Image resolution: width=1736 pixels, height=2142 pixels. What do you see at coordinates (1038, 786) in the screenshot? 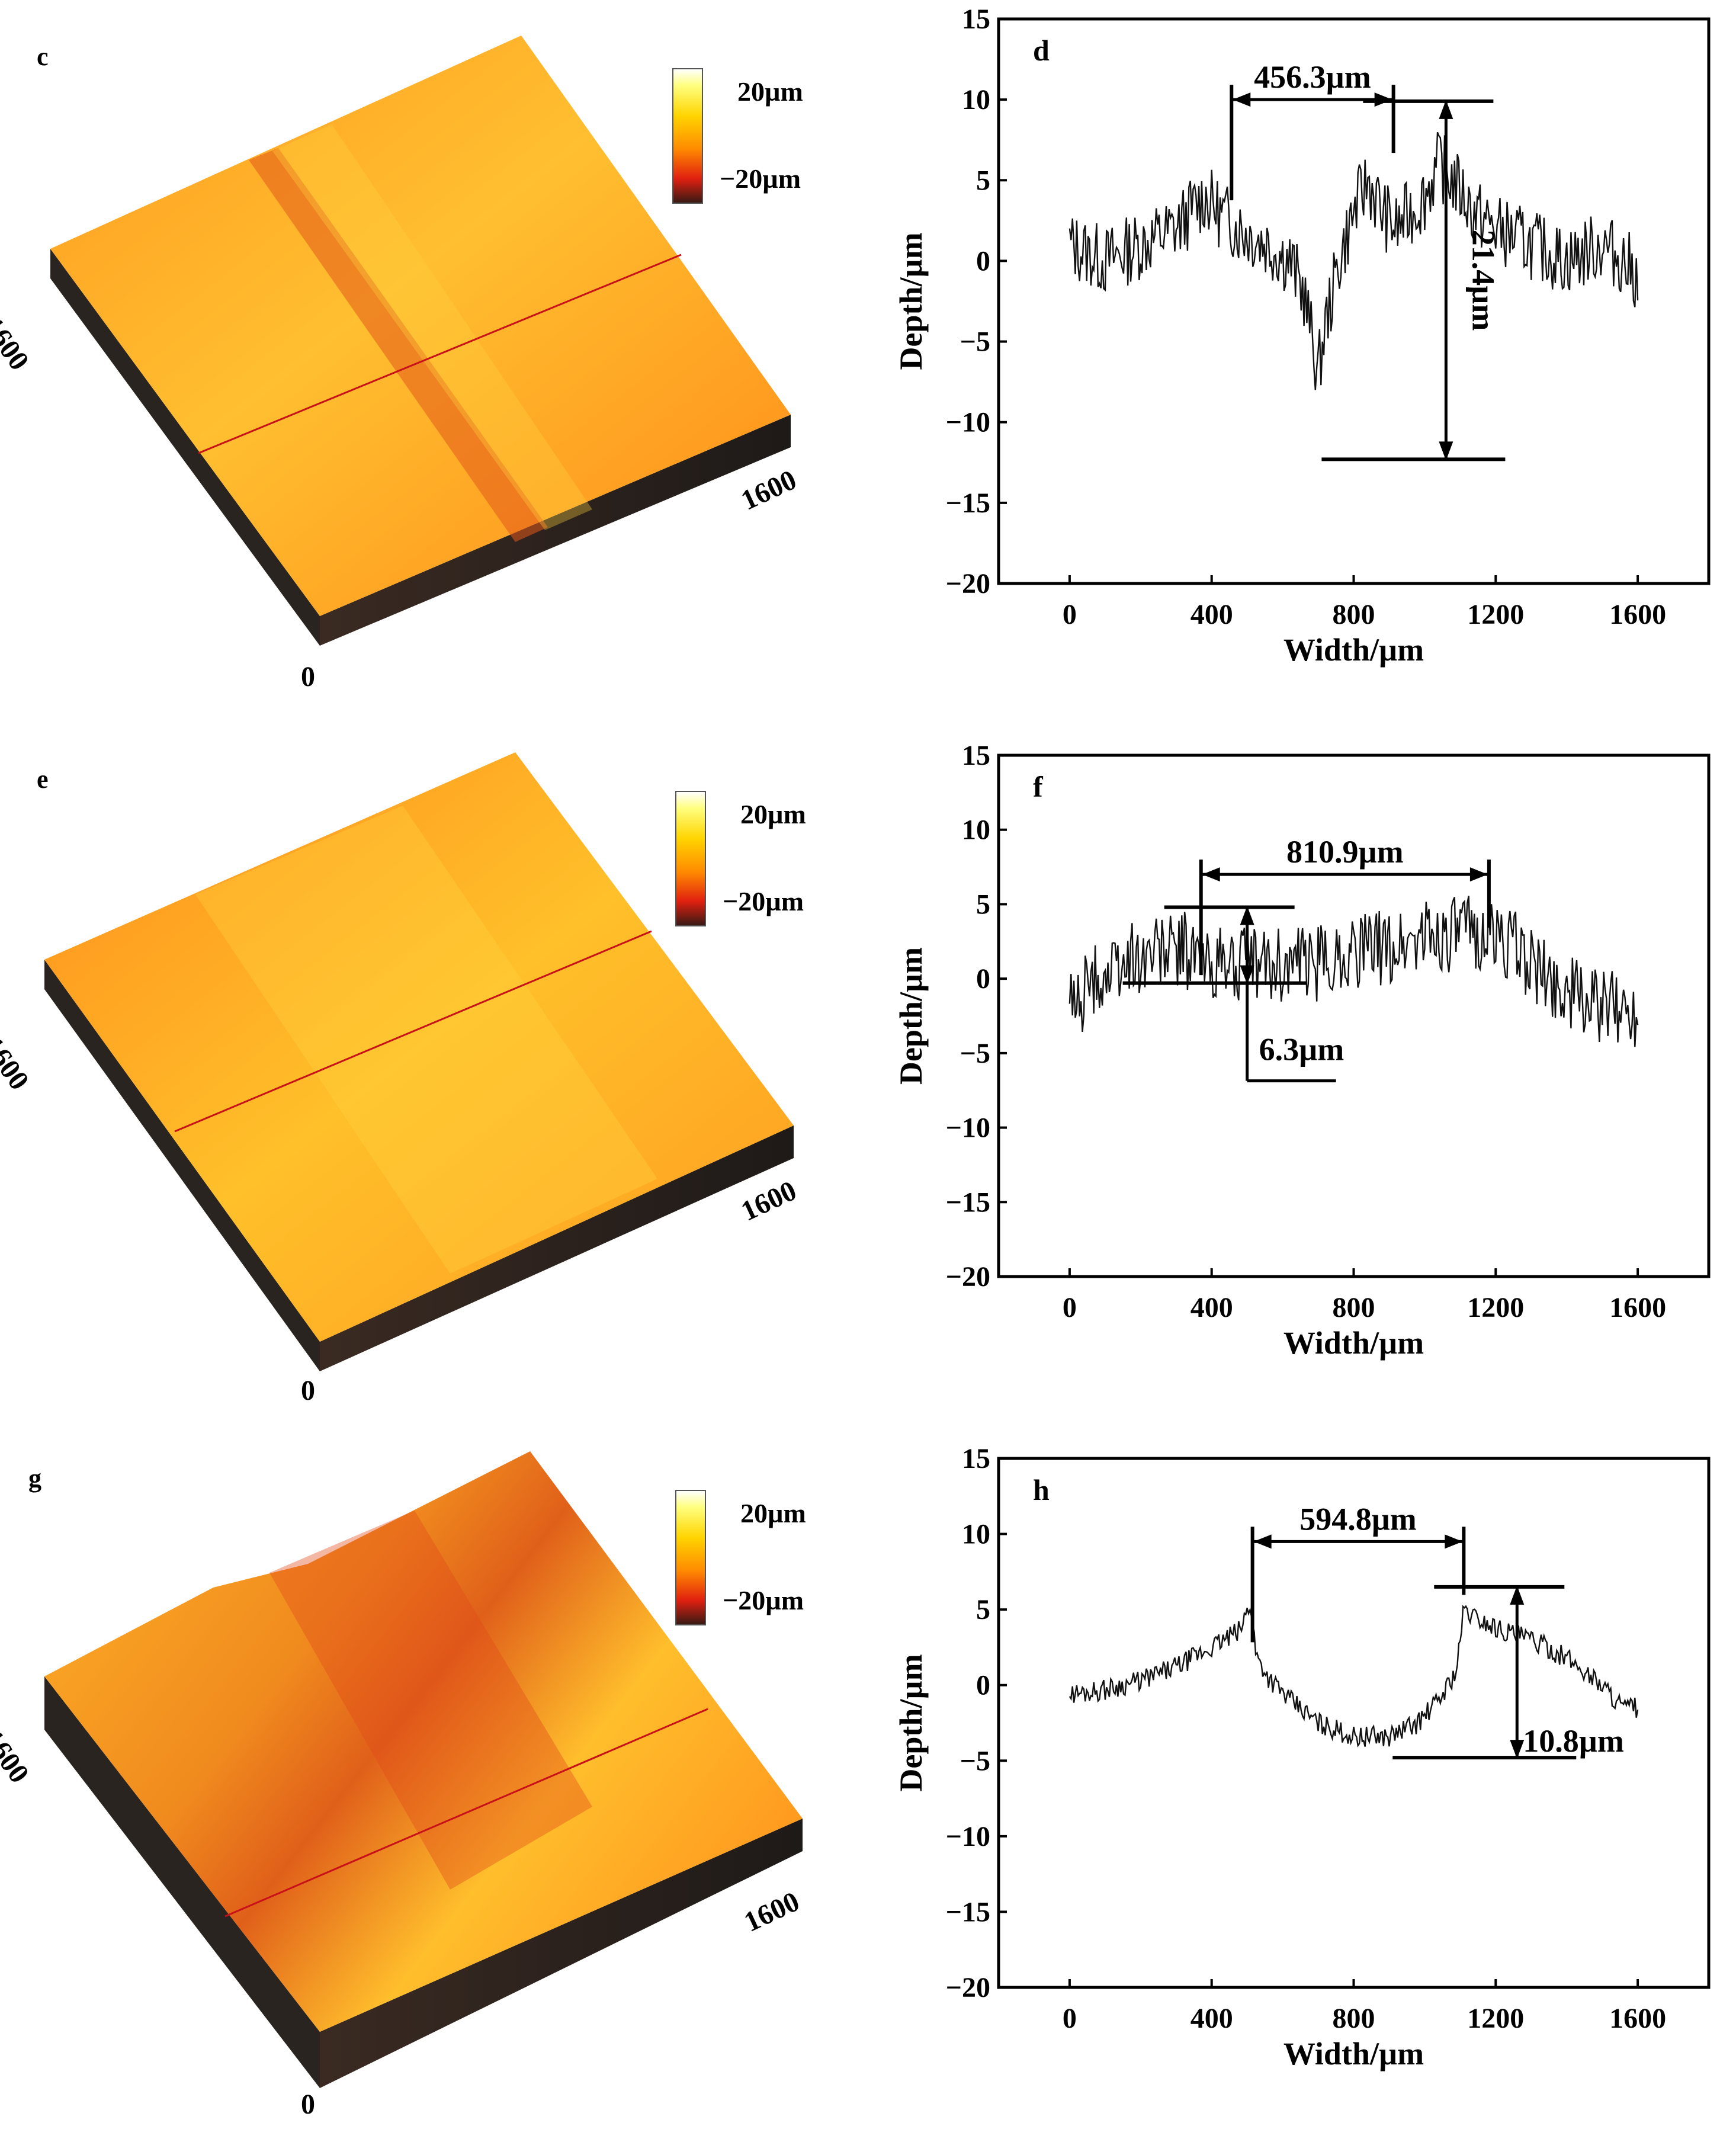
I see `panel-label-f: f` at bounding box center [1038, 786].